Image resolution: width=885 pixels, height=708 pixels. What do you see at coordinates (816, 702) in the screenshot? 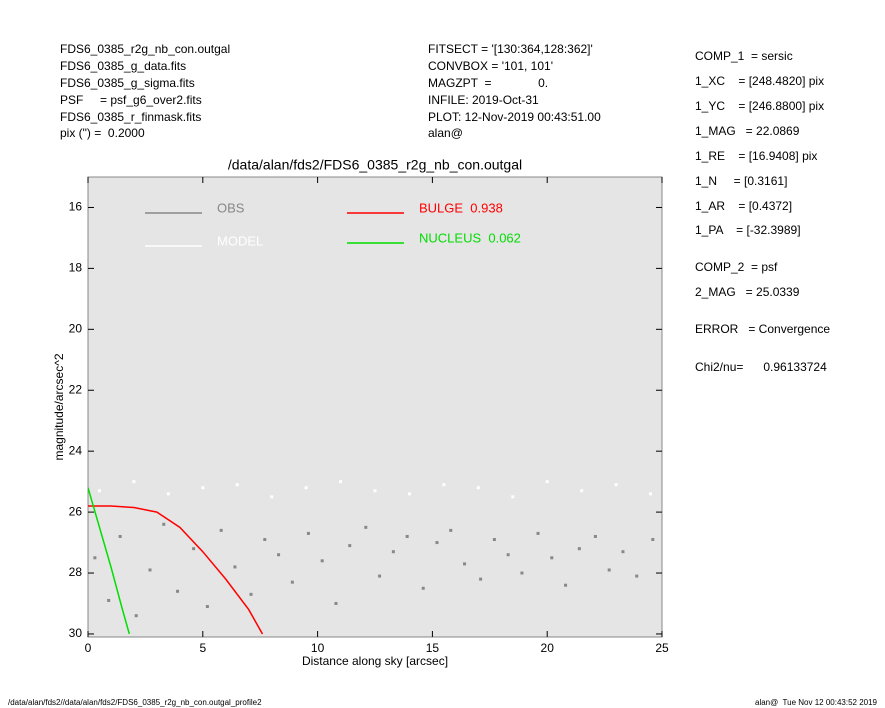
I see `footer-right: alan@ Tue Nov 12 00:43:52 2019` at bounding box center [816, 702].